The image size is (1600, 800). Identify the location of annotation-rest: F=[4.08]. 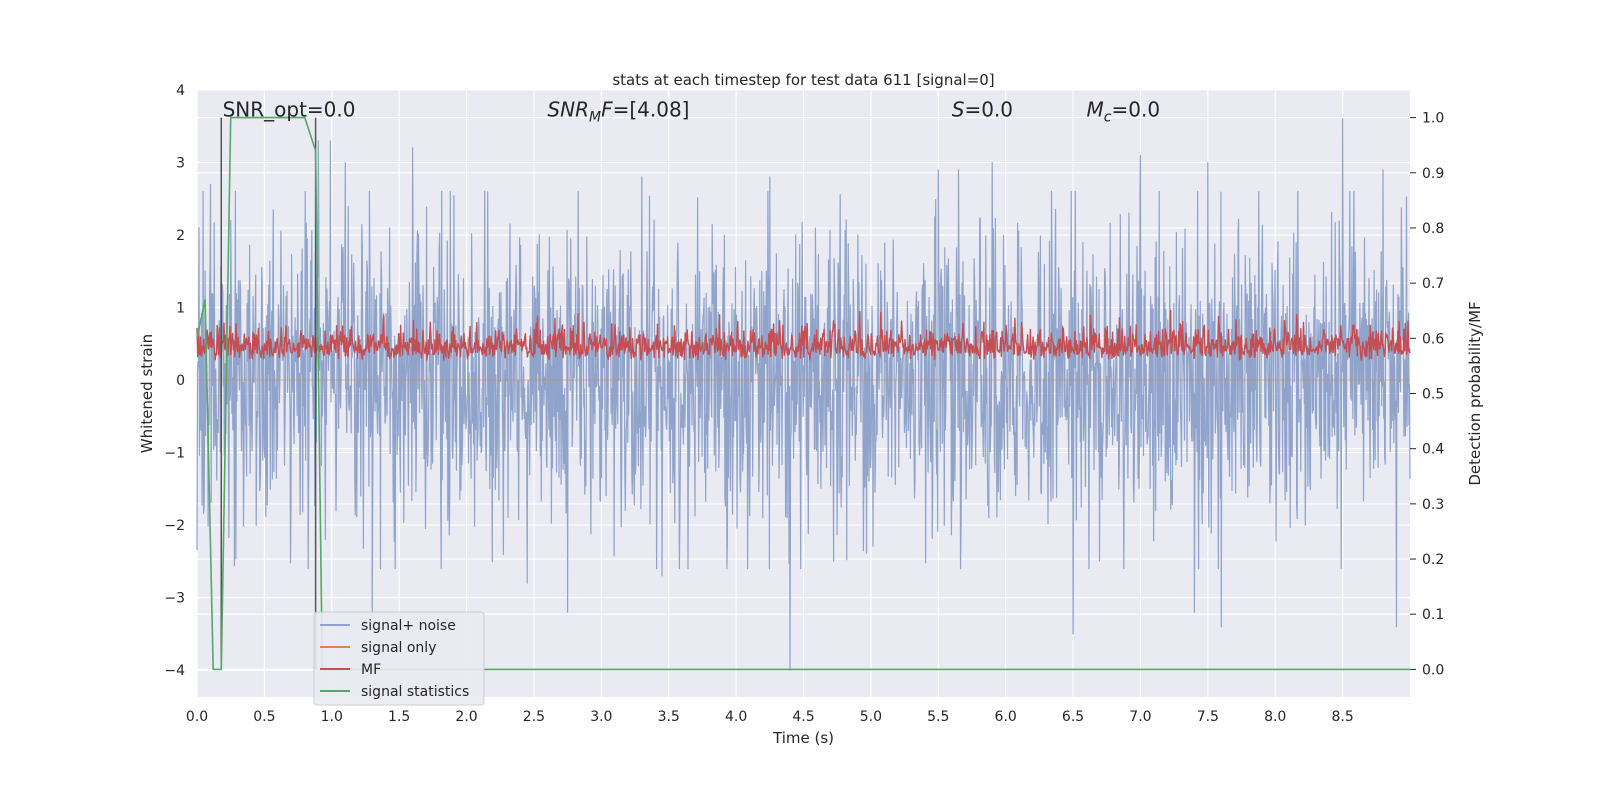
(645, 109).